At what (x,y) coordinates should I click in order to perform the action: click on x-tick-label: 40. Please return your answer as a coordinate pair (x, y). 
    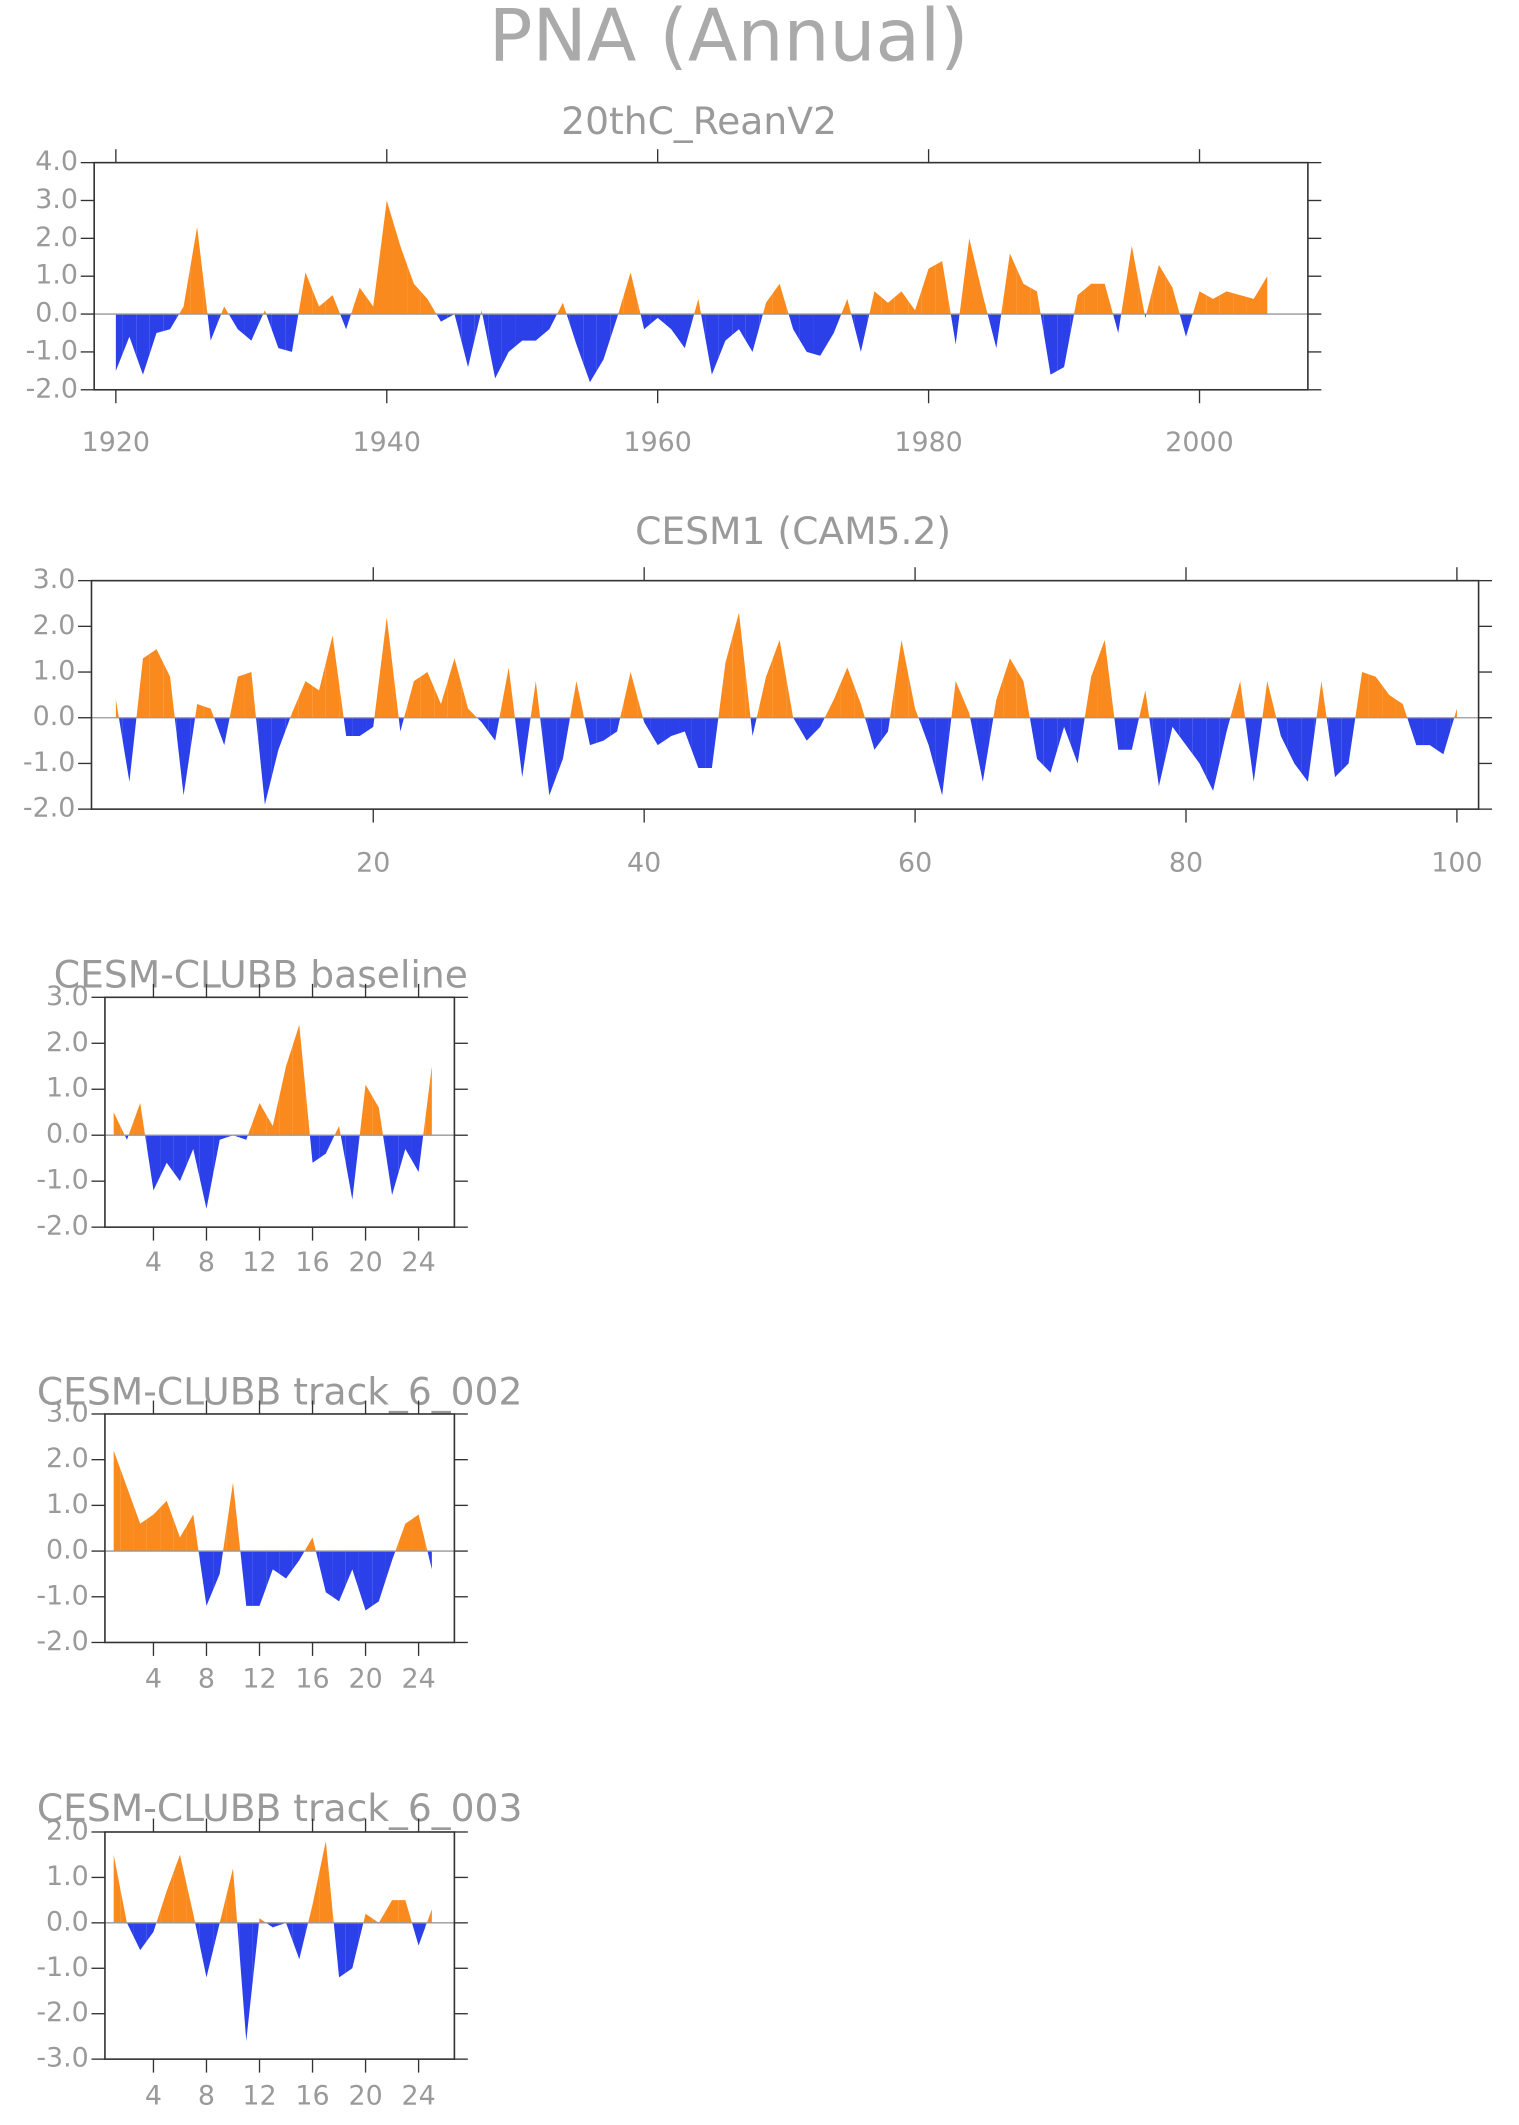
    Looking at the image, I should click on (644, 863).